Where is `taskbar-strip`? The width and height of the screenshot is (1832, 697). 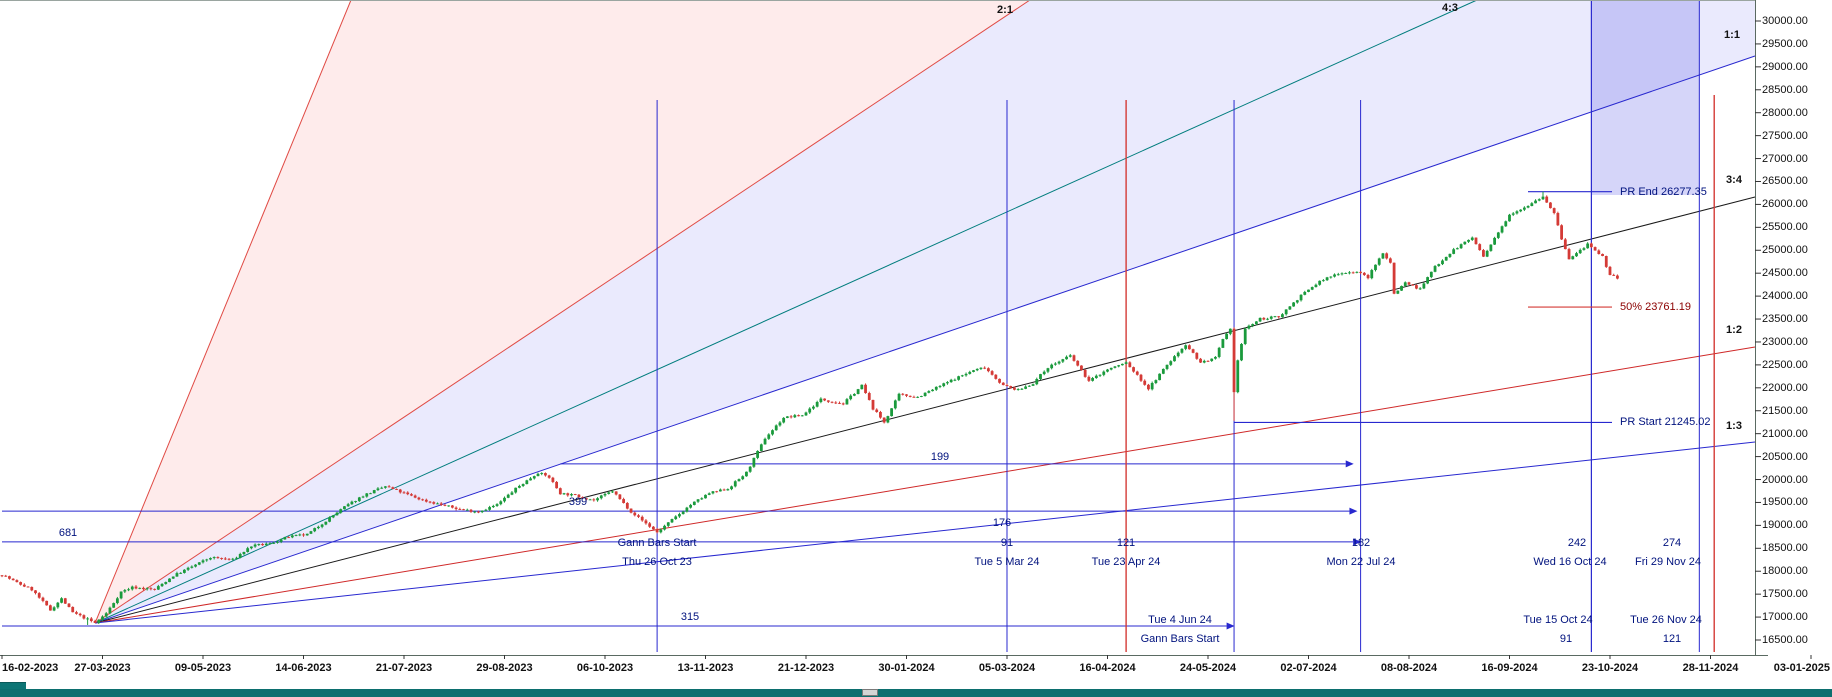 taskbar-strip is located at coordinates (916, 693).